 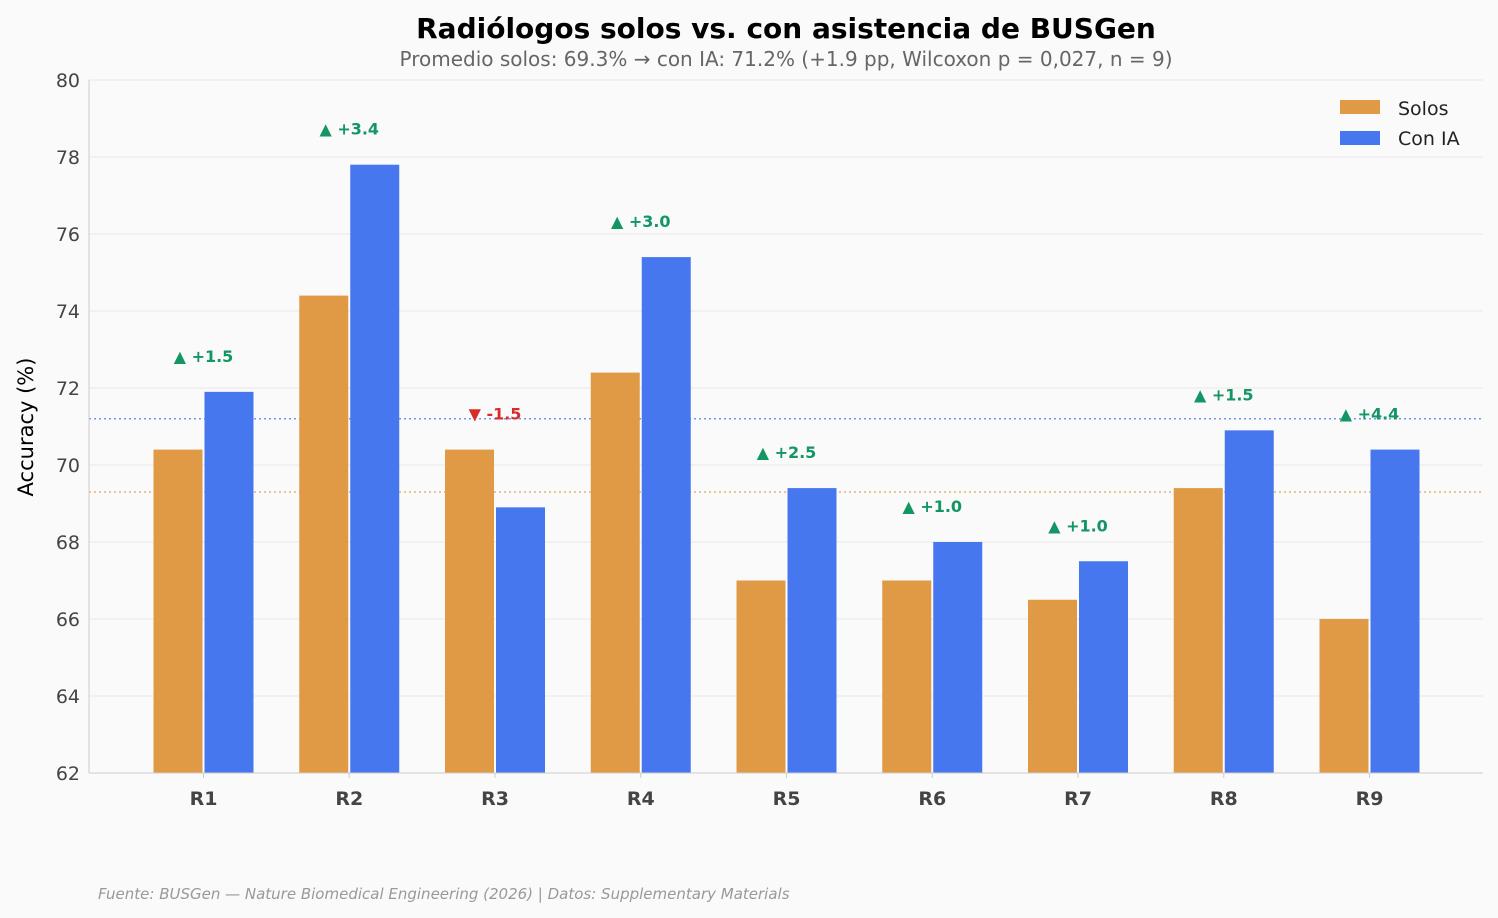 I want to click on x-ticks: R1 R2 R3 R4 R5 R6 R7 R8 R9, so click(x=787, y=791).